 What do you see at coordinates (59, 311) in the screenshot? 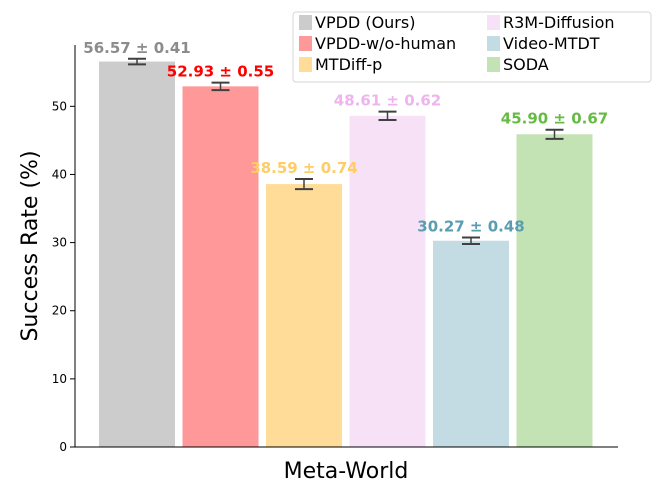
I see `y-tick-label: 20` at bounding box center [59, 311].